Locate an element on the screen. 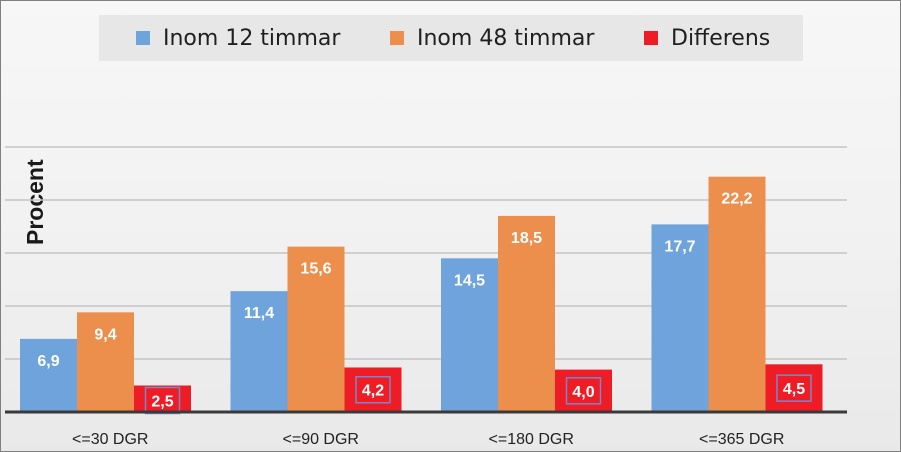 The height and width of the screenshot is (452, 901). data-label: 4,5 is located at coordinates (794, 389).